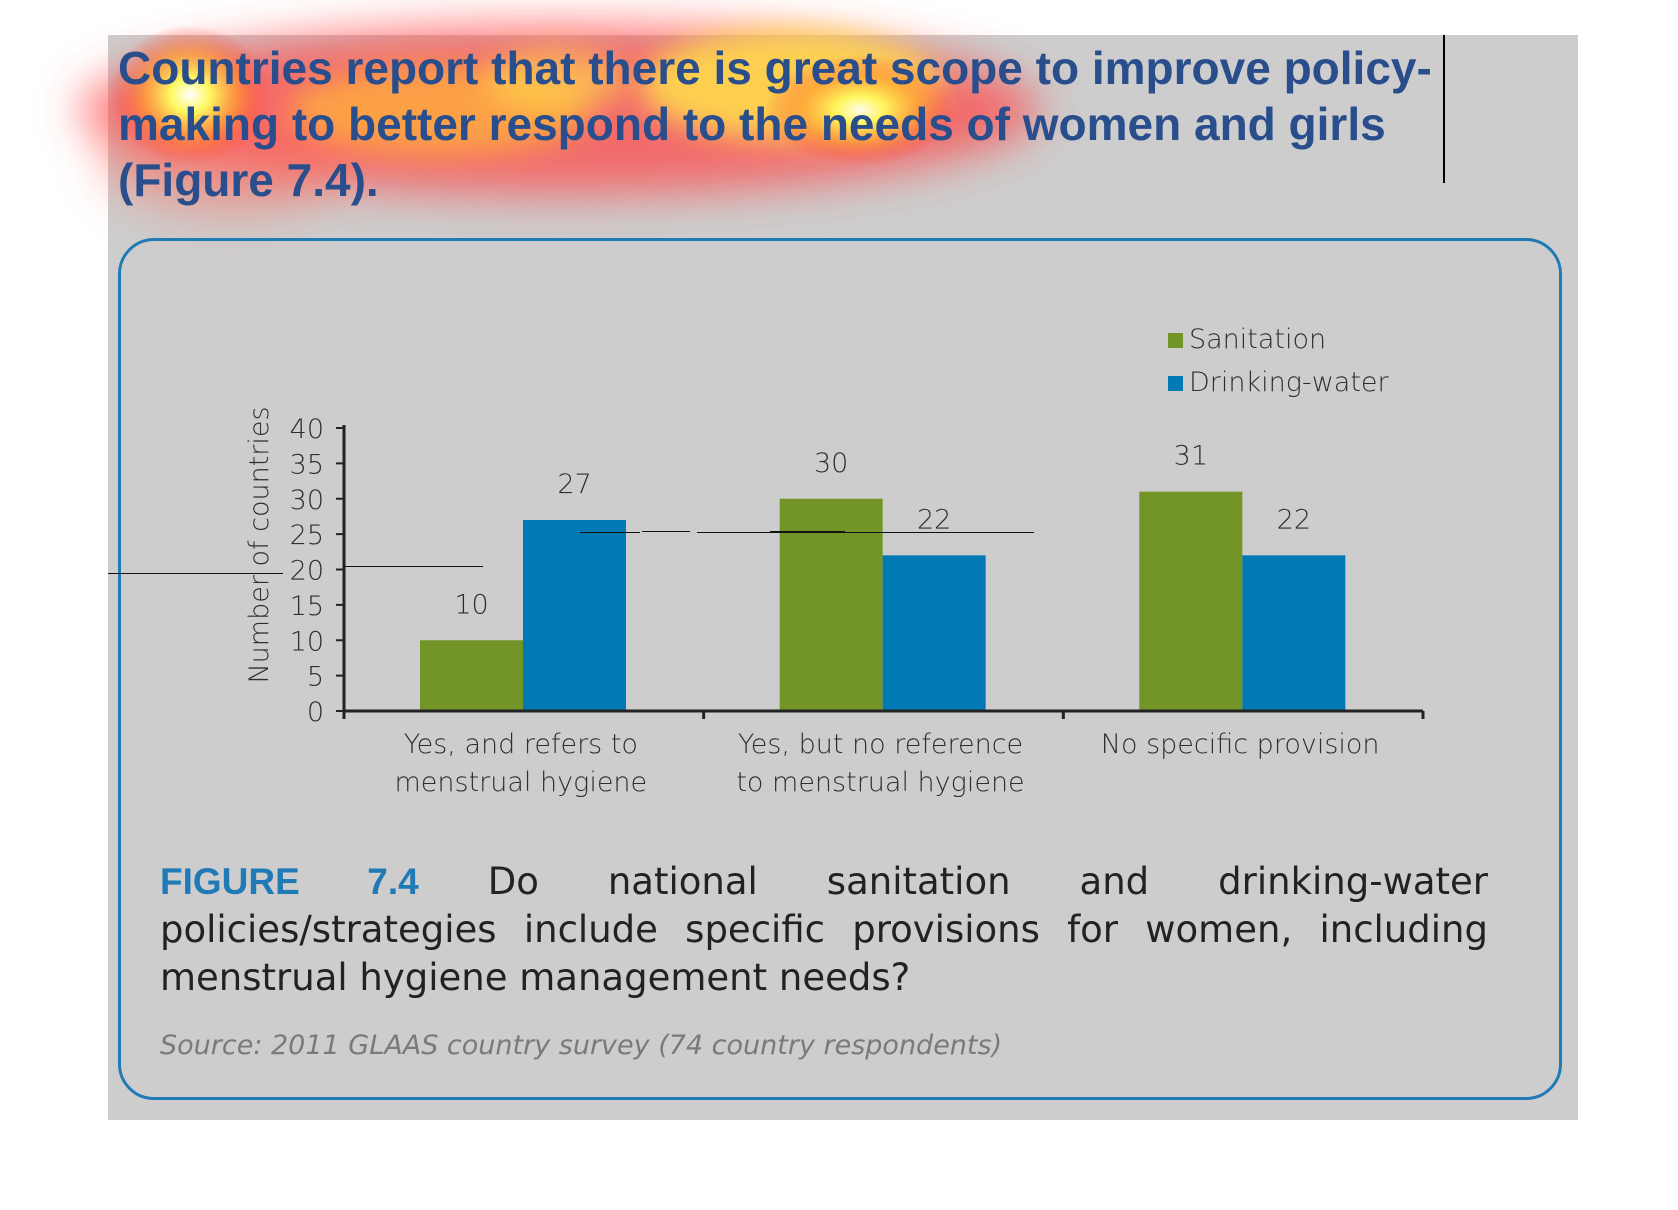 The height and width of the screenshot is (1210, 1678). What do you see at coordinates (1279, 361) in the screenshot?
I see `chart-legend: Sanitation Drinking-water` at bounding box center [1279, 361].